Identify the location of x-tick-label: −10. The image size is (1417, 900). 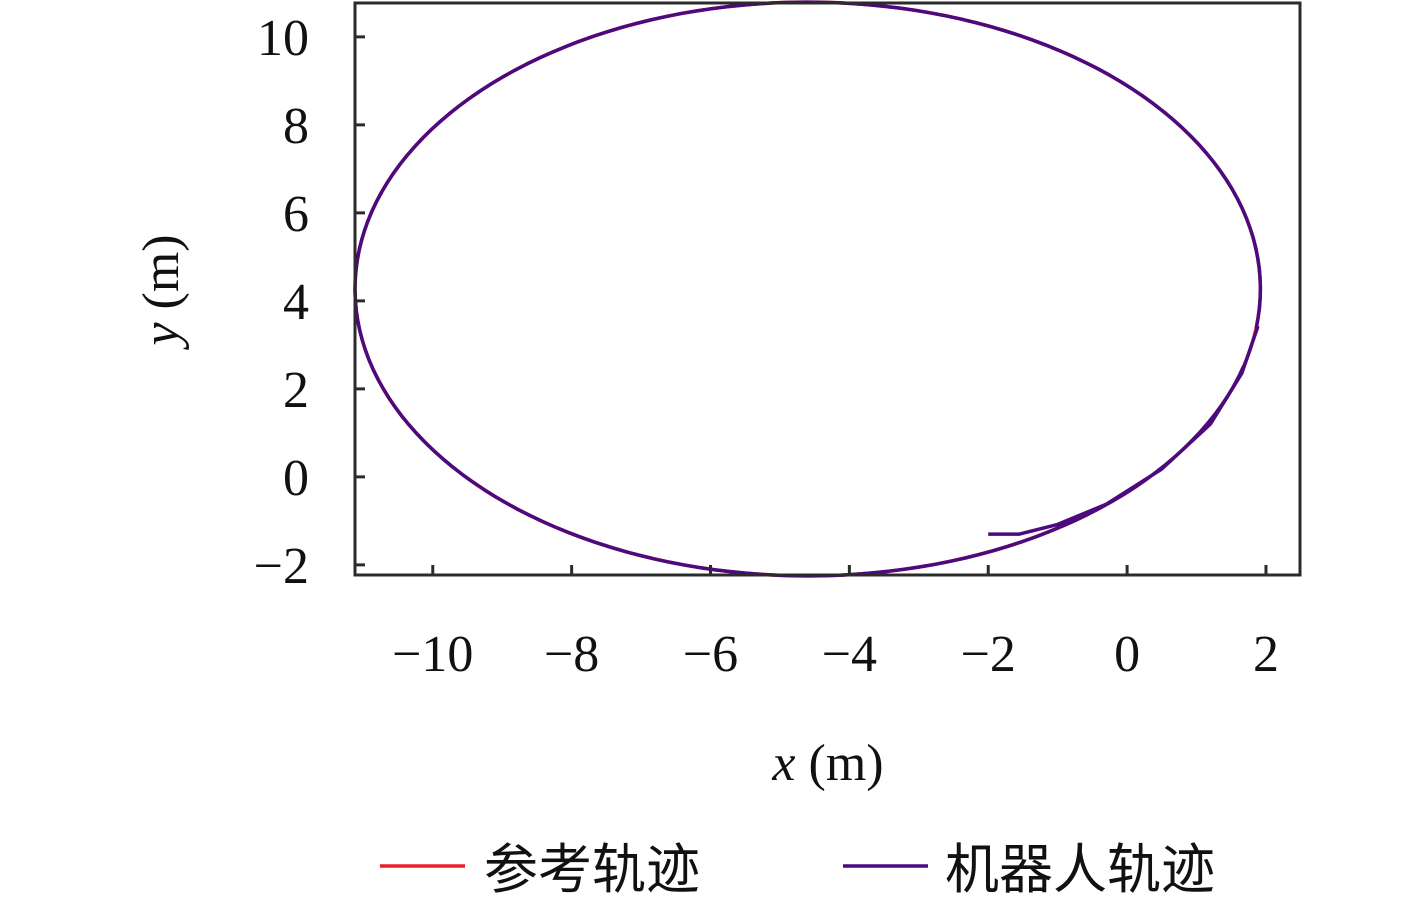
(432, 654).